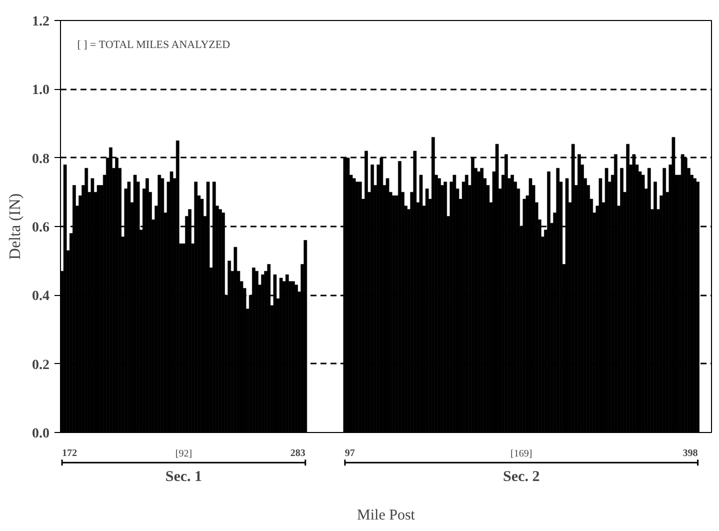  What do you see at coordinates (70, 453) in the screenshot?
I see `text: 172` at bounding box center [70, 453].